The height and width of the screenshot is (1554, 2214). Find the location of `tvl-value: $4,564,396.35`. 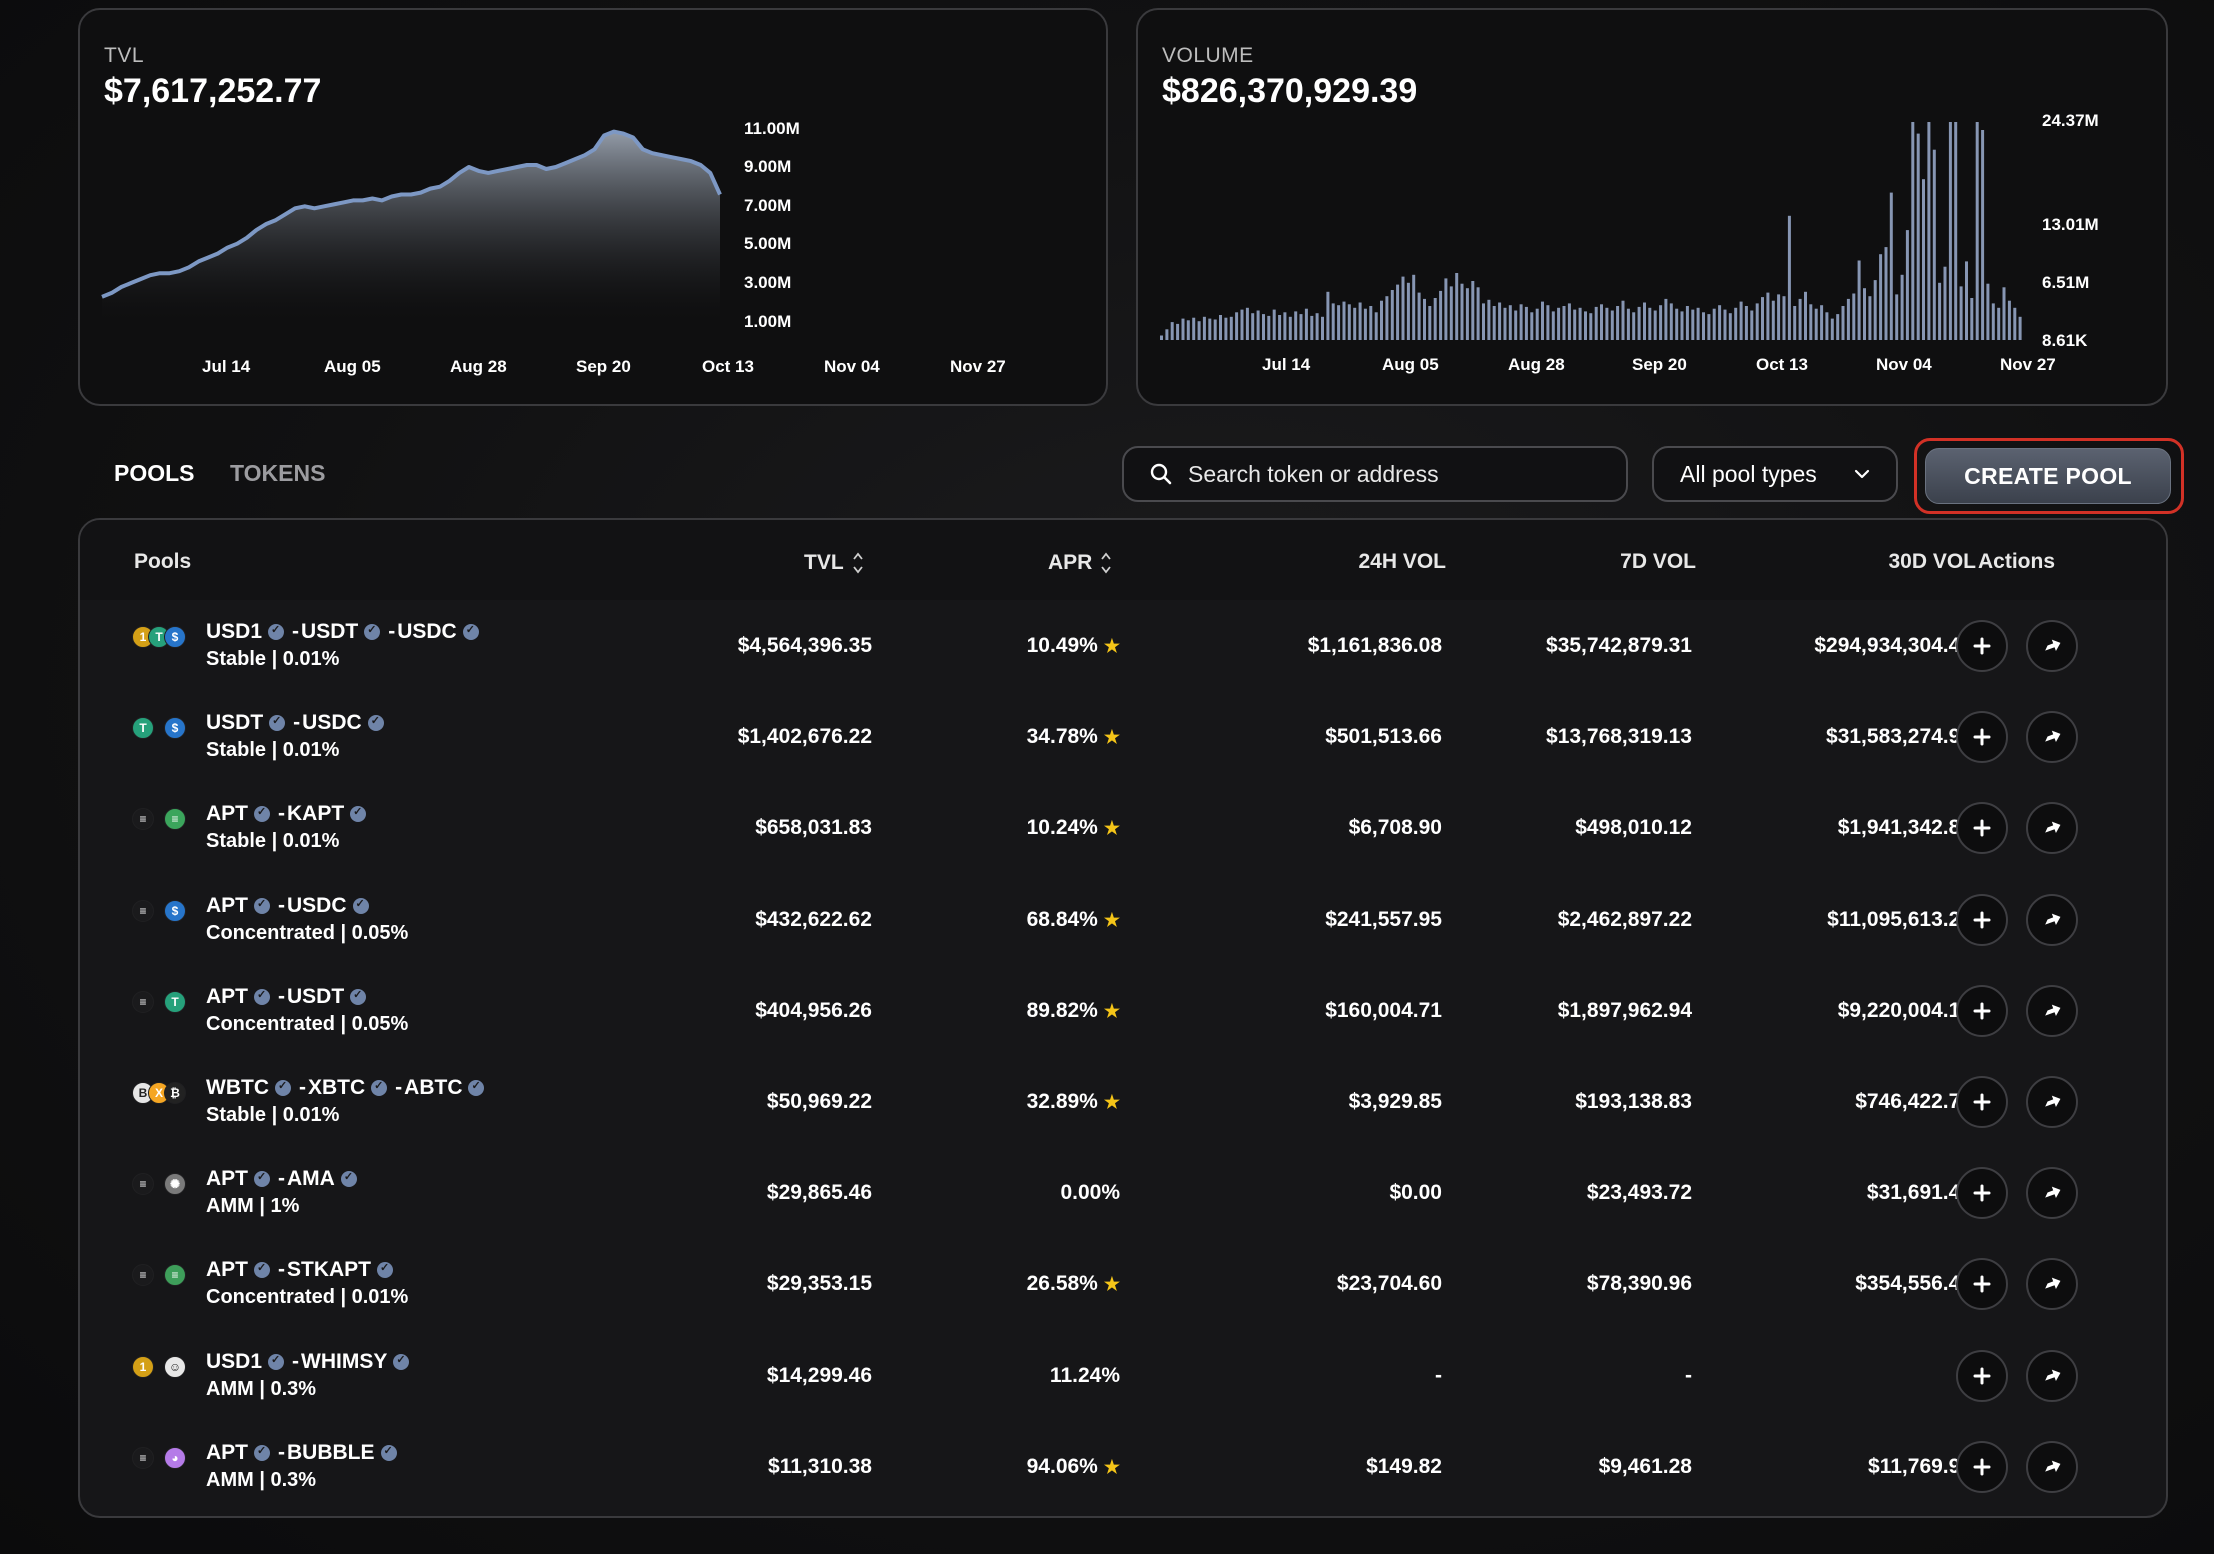

tvl-value: $4,564,396.35 is located at coordinates (804, 645).